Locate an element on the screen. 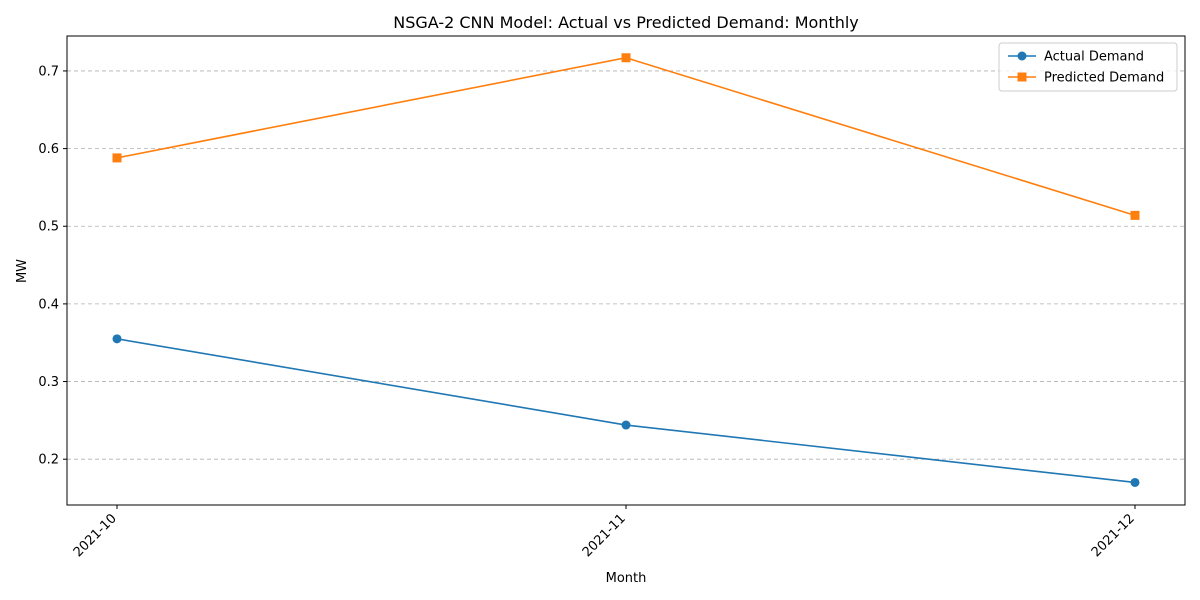 This screenshot has height=600, width=1200. legend-box is located at coordinates (1088, 67).